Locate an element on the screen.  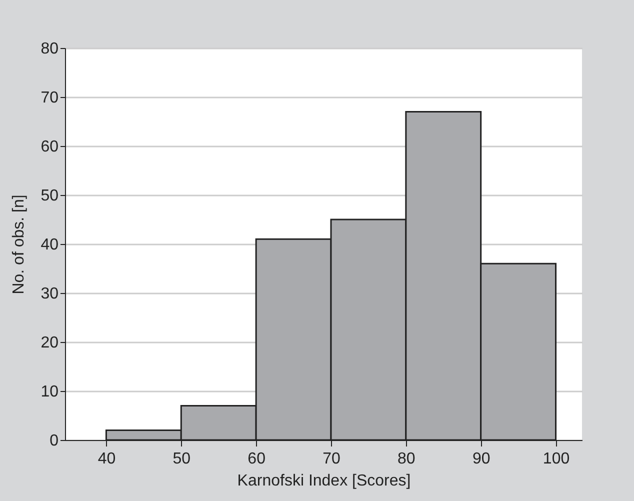
y-tick-label: 10 is located at coordinates (49, 392).